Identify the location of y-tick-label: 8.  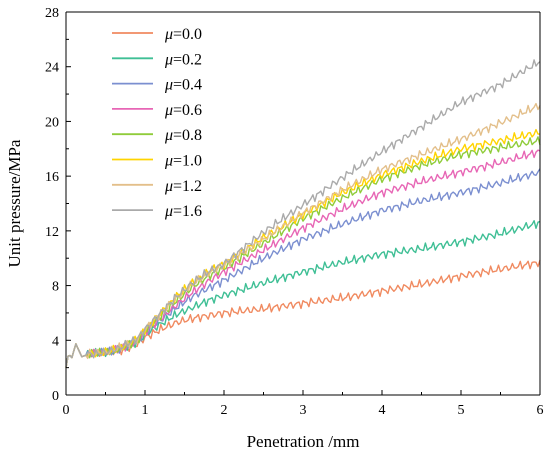
(55, 287).